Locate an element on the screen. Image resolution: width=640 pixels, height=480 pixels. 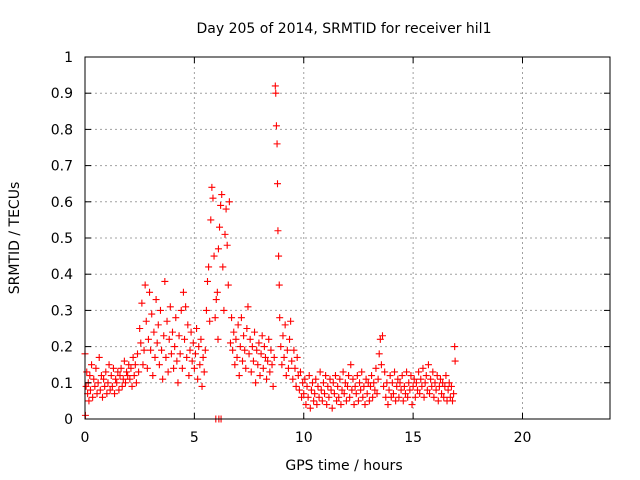
y-axis-label: SRMTID / TECUs is located at coordinates (15, 238).